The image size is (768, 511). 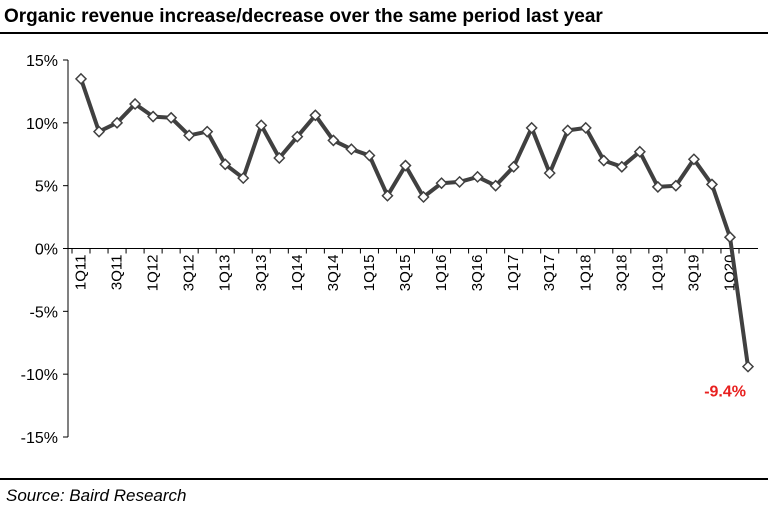 What do you see at coordinates (549, 273) in the screenshot?
I see `x-tick-label: 3Q17` at bounding box center [549, 273].